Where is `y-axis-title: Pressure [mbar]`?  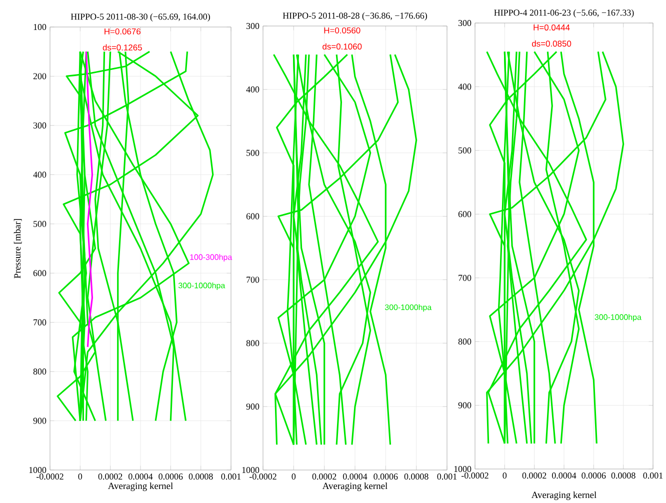
y-axis-title: Pressure [mbar] is located at coordinates (18, 248).